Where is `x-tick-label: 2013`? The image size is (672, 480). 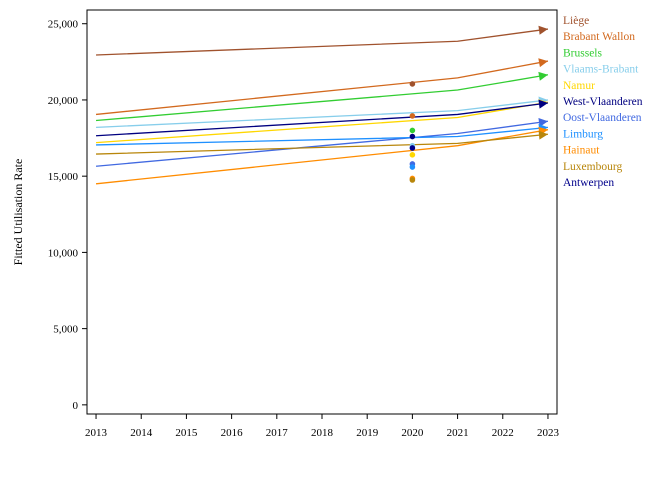 x-tick-label: 2013 is located at coordinates (96, 433).